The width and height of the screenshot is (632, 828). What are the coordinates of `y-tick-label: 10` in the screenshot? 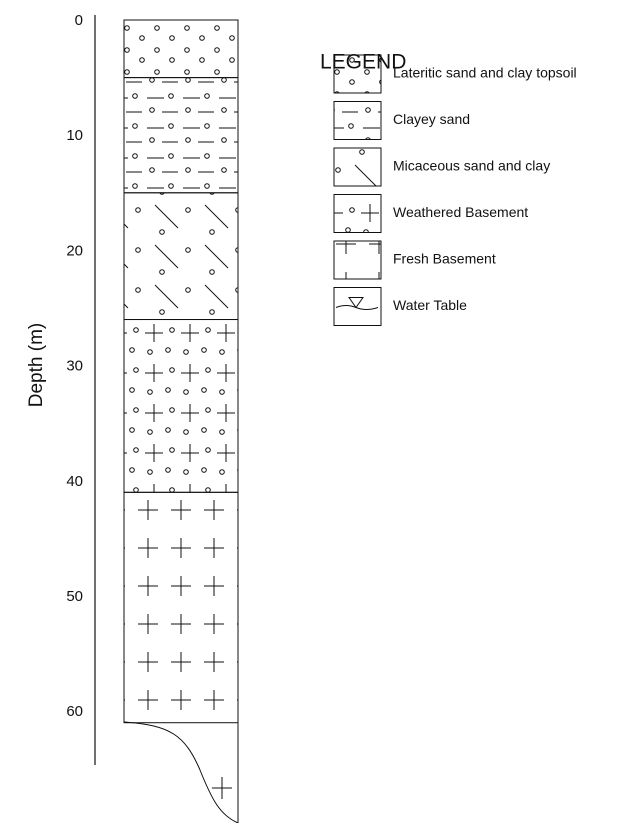 It's located at (74, 135).